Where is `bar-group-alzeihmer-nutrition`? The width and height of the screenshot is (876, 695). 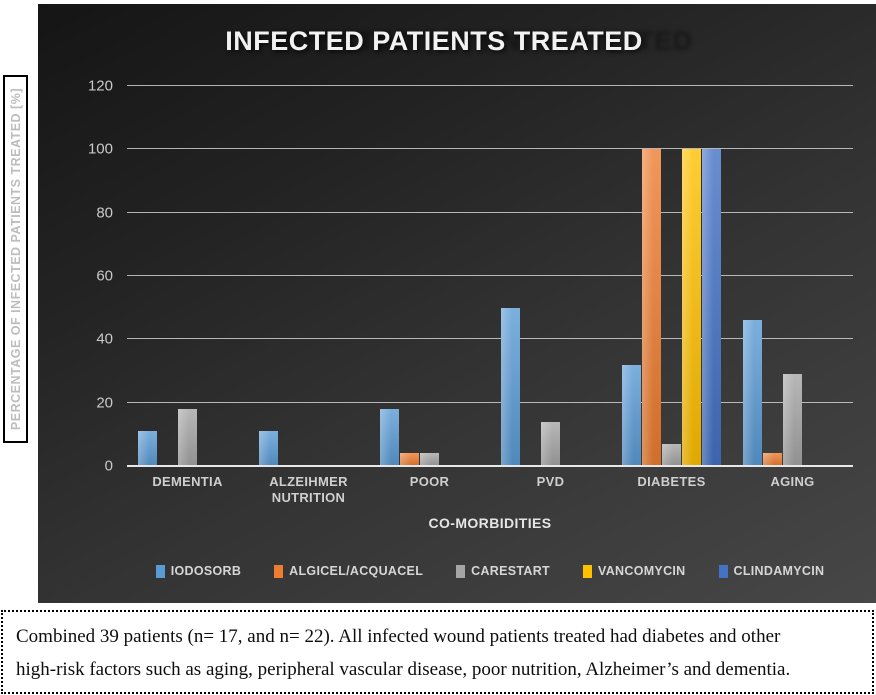 bar-group-alzeihmer-nutrition is located at coordinates (308, 276).